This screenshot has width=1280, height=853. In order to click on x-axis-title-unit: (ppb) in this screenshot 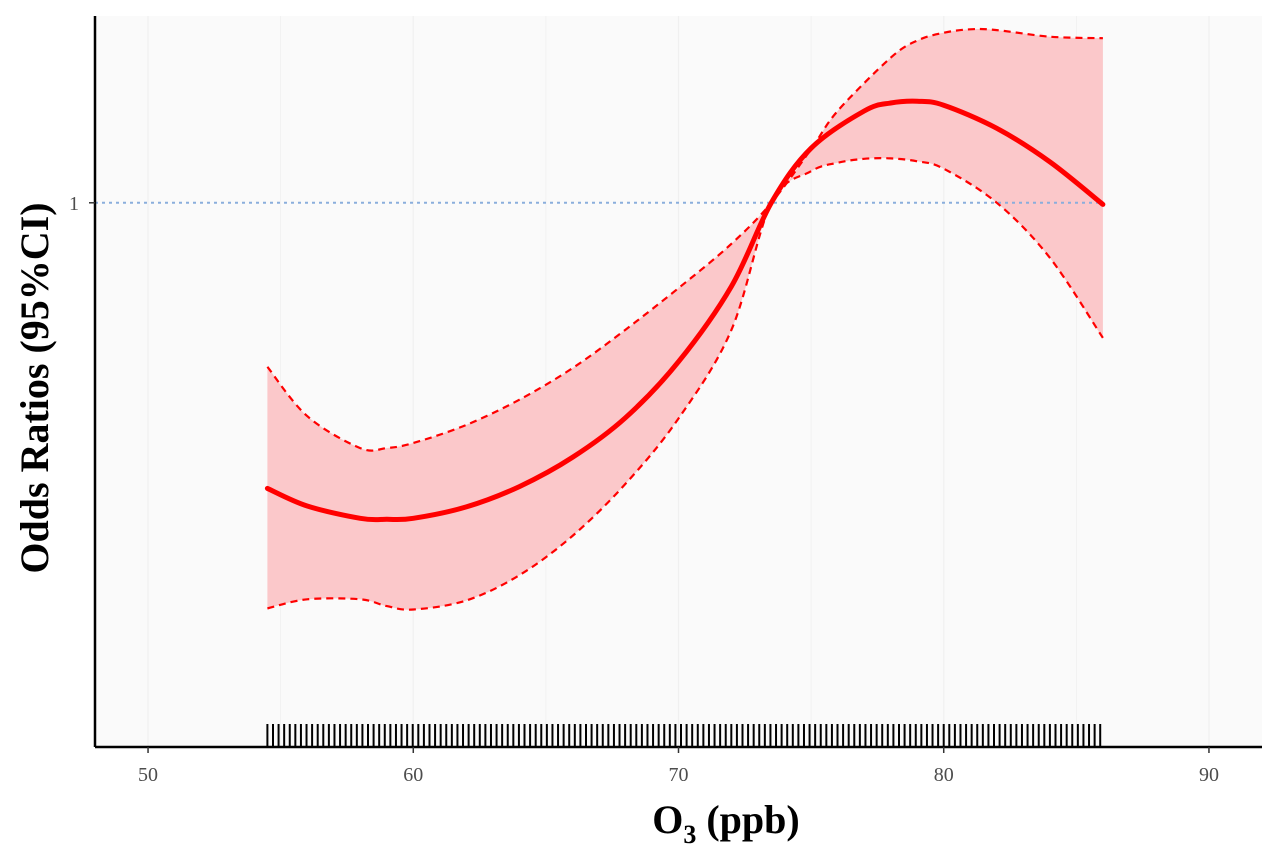, I will do `click(747, 819)`.